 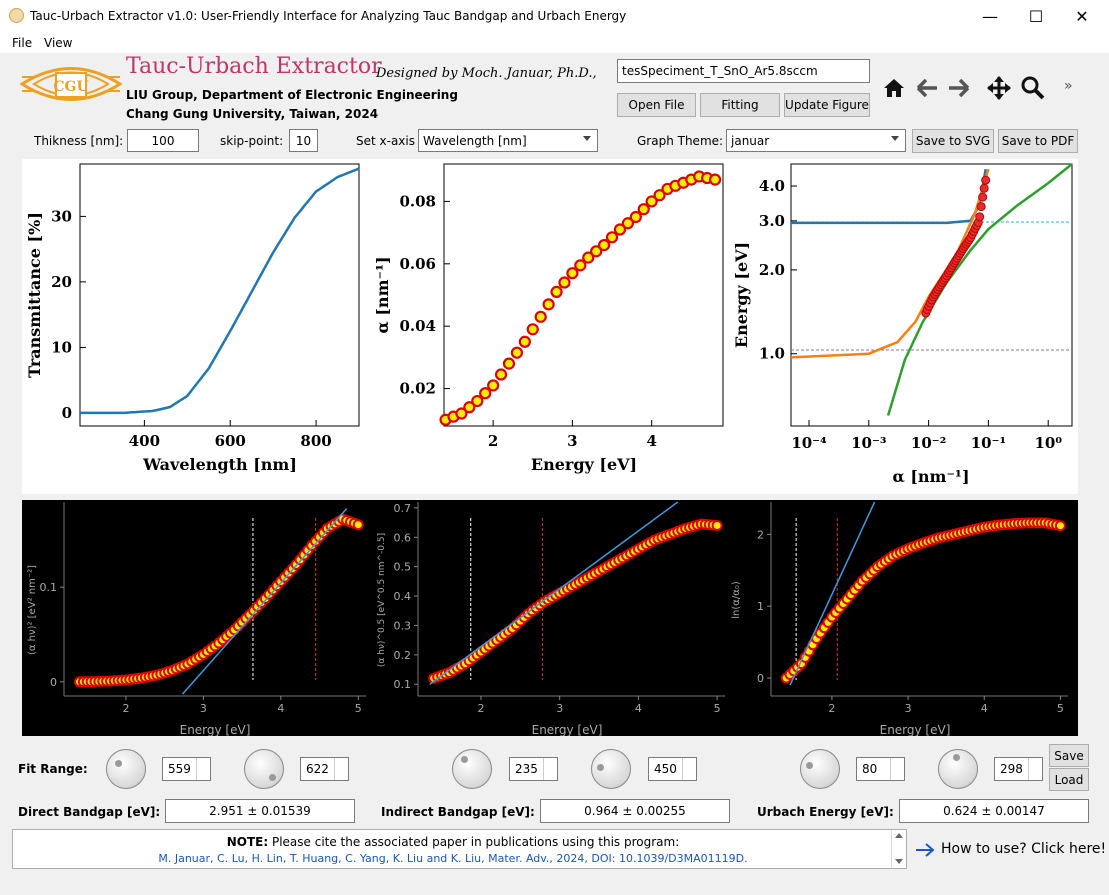 I want to click on b3-xtick-label: 3, so click(x=908, y=708).